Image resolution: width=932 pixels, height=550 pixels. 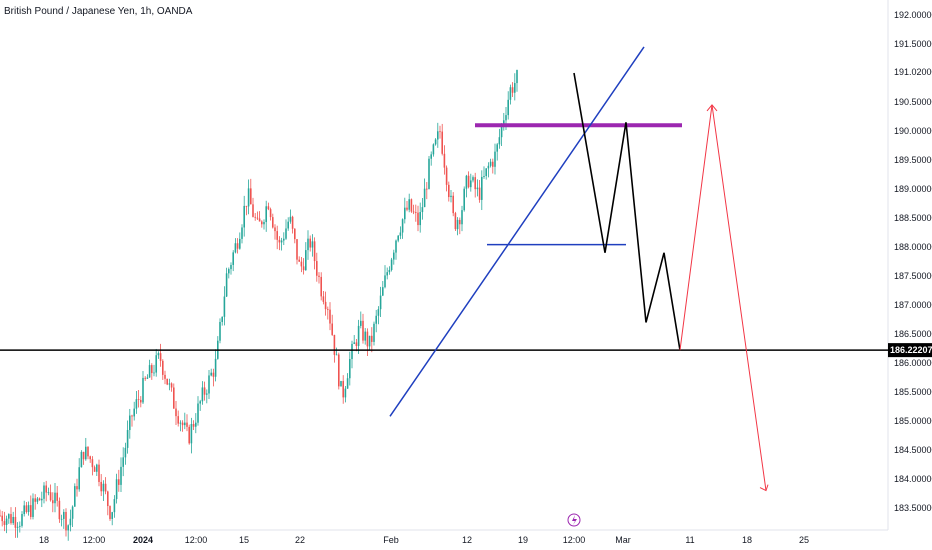 I want to click on y-tick-label: 191.50000, so click(x=913, y=44).